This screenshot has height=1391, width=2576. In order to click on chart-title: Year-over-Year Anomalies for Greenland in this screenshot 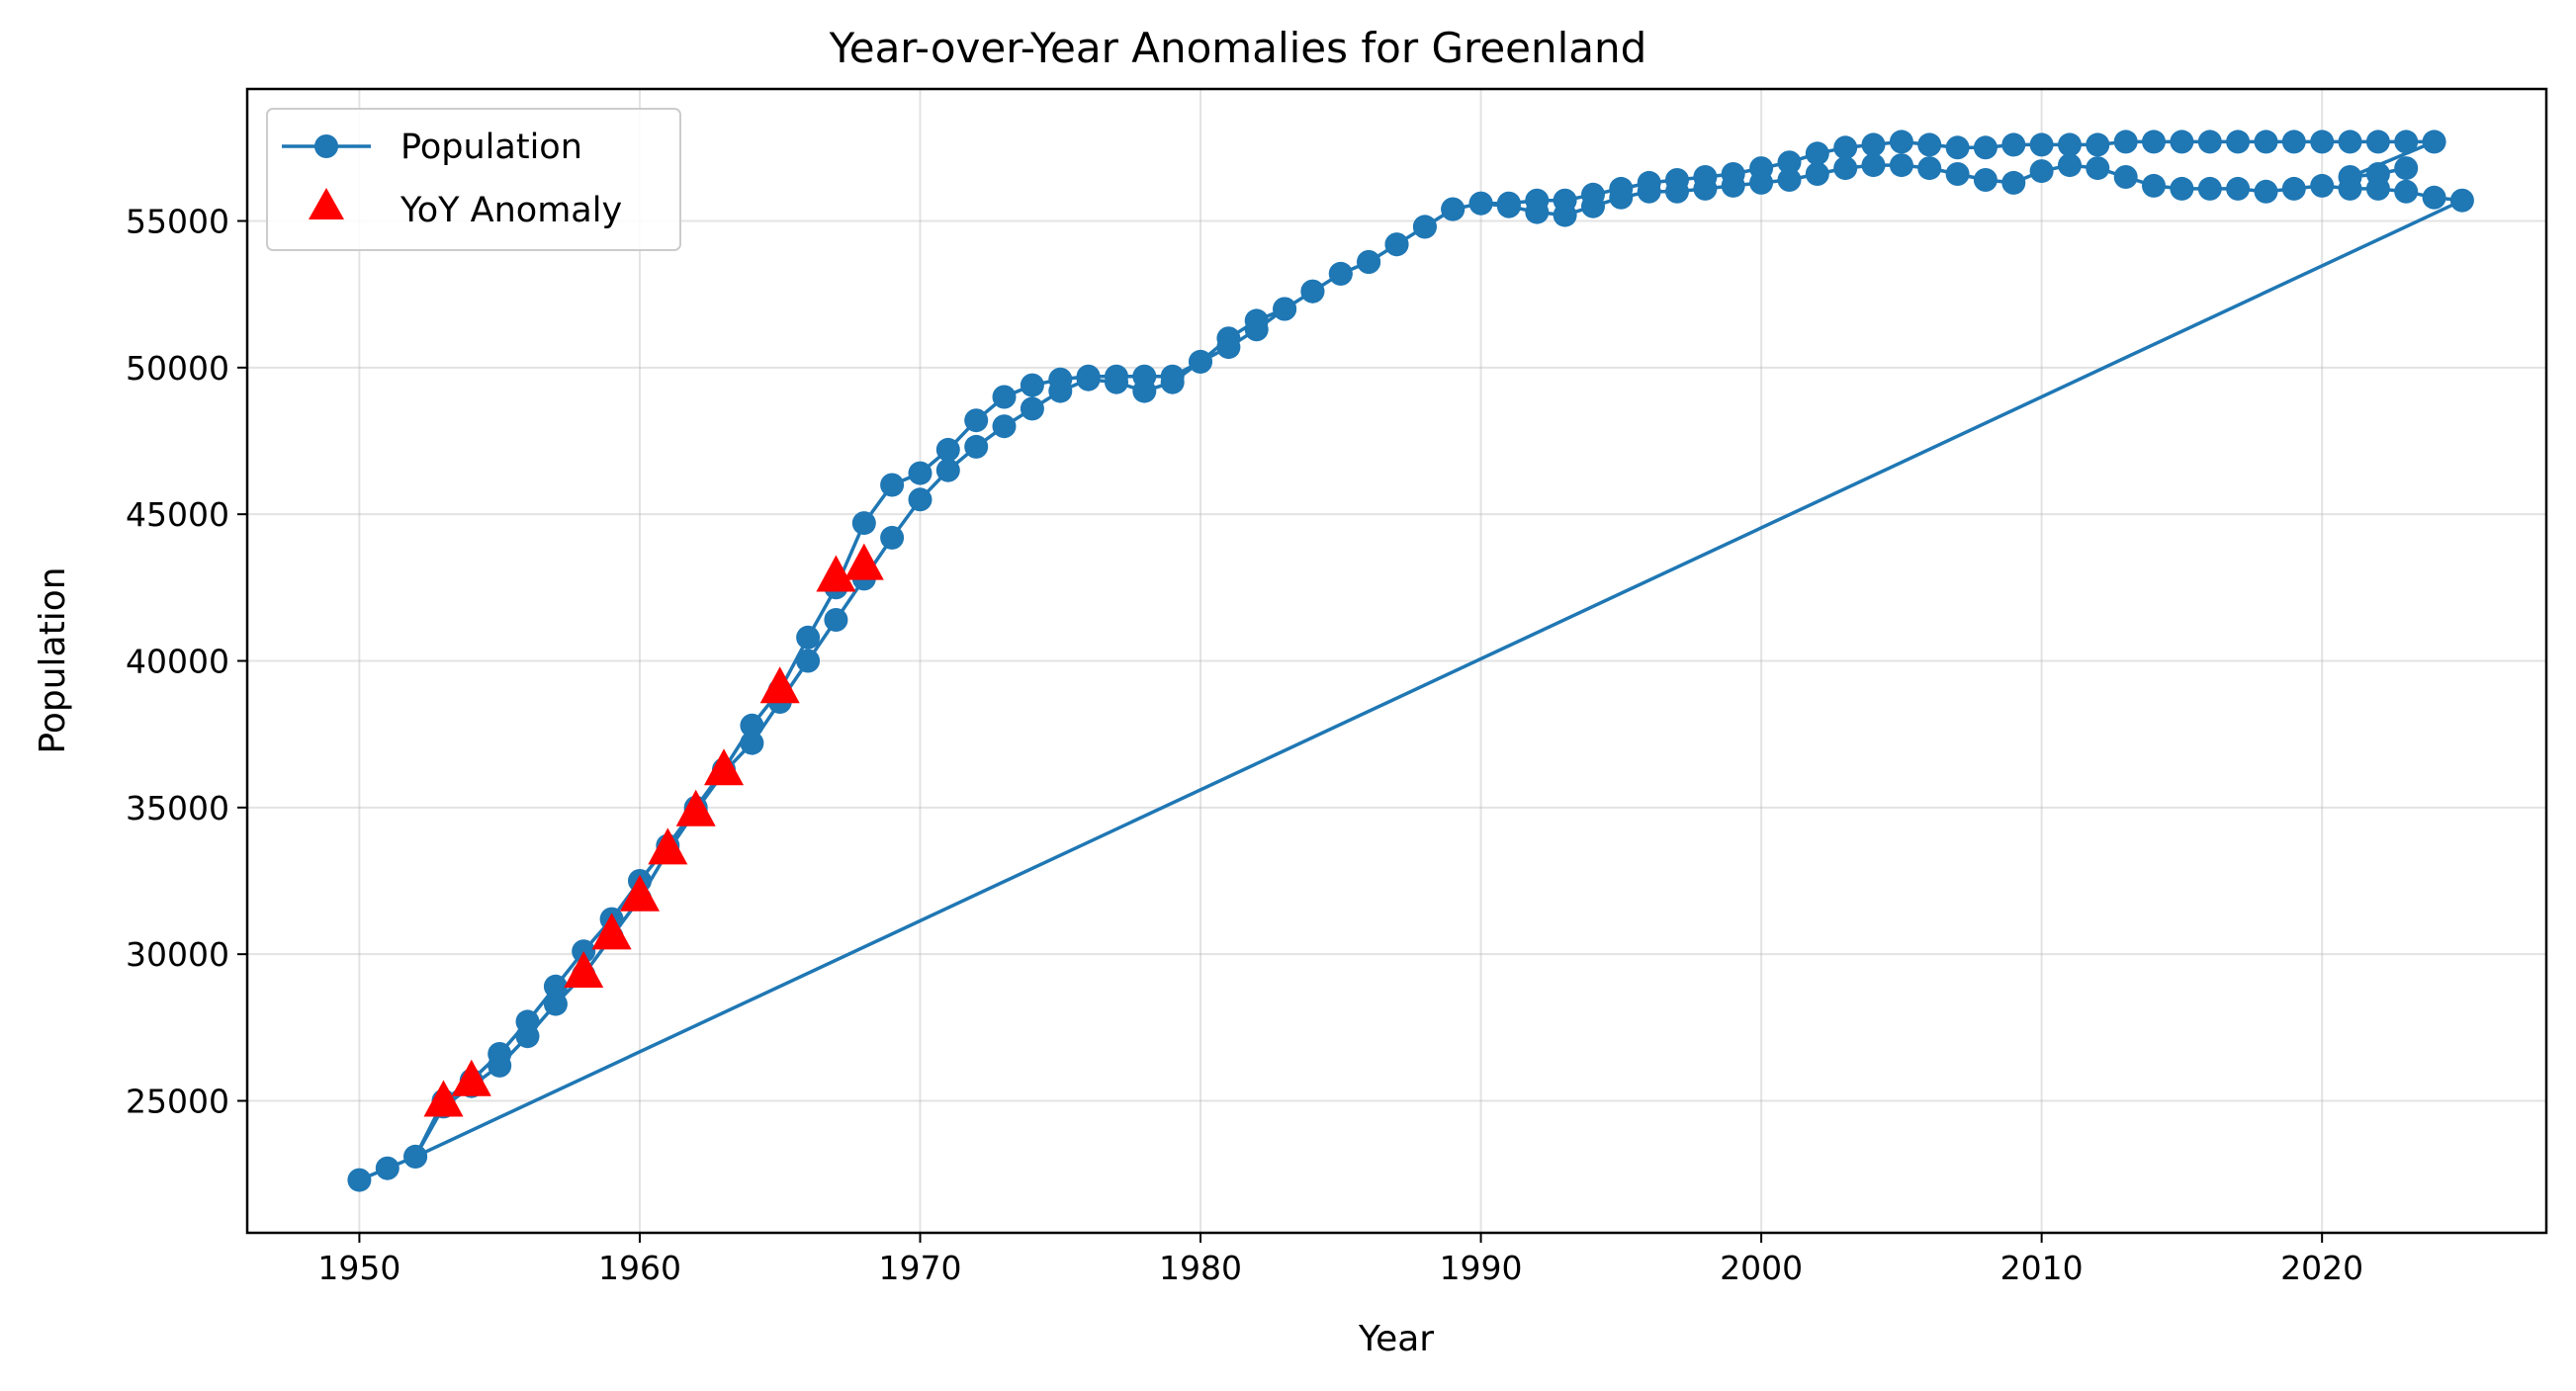, I will do `click(1238, 48)`.